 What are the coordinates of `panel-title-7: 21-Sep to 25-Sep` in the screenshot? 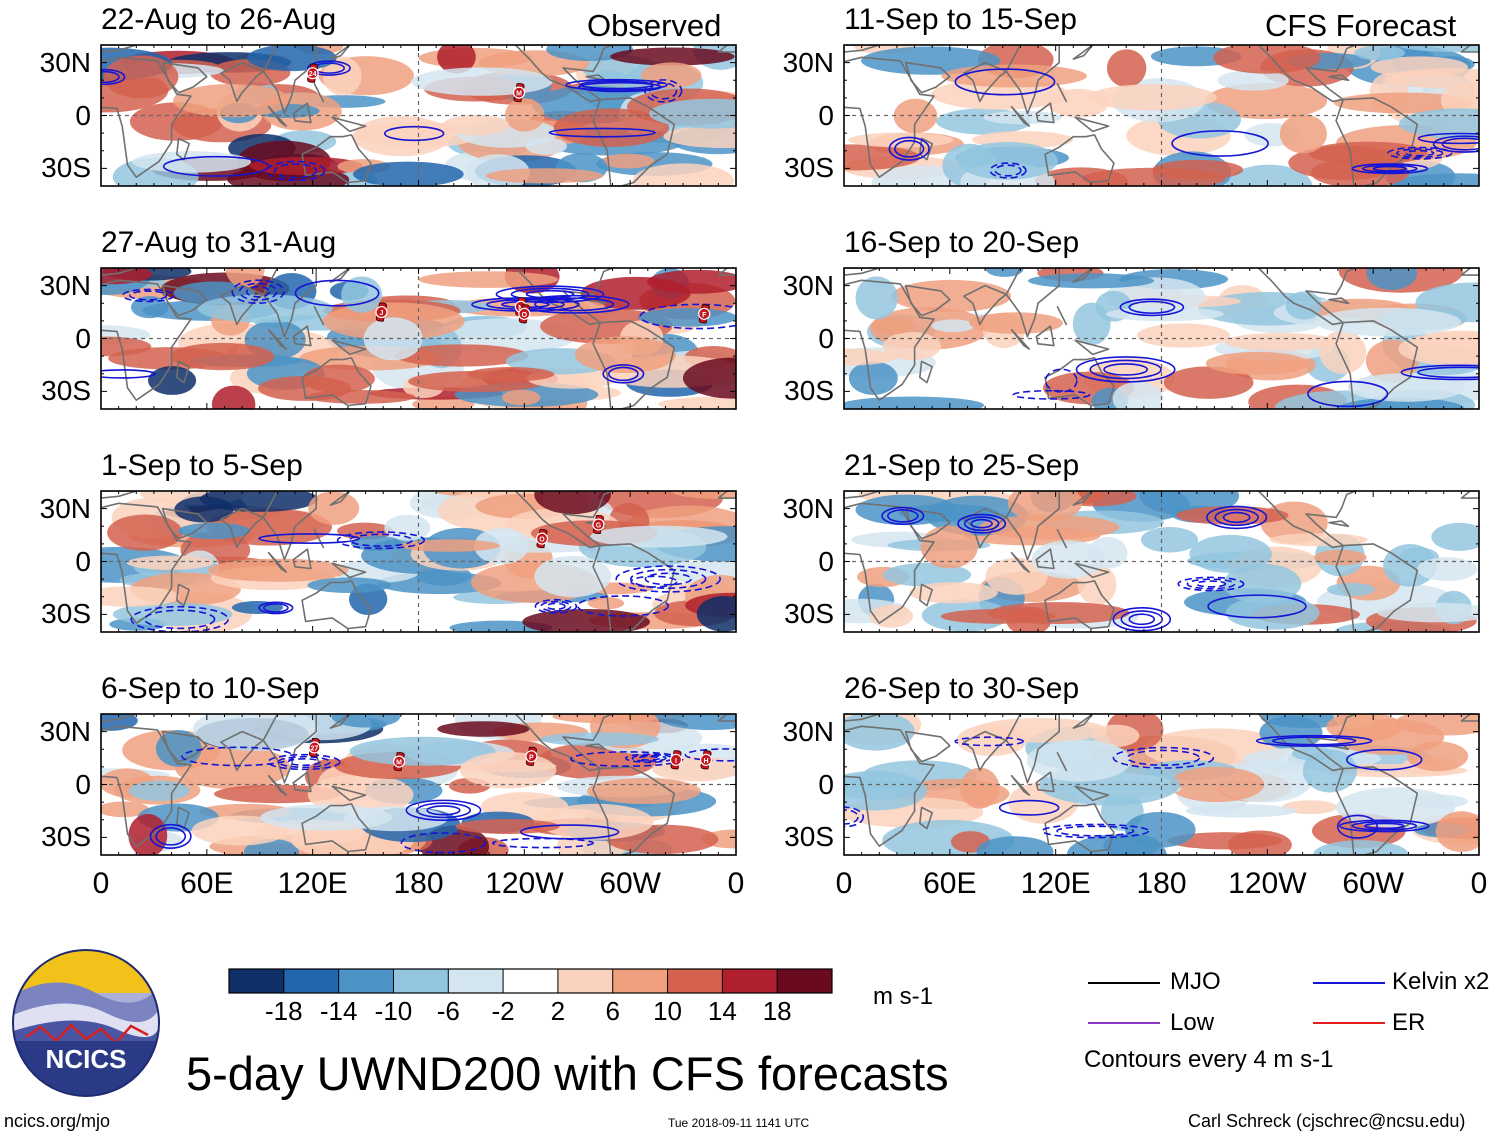 It's located at (962, 465).